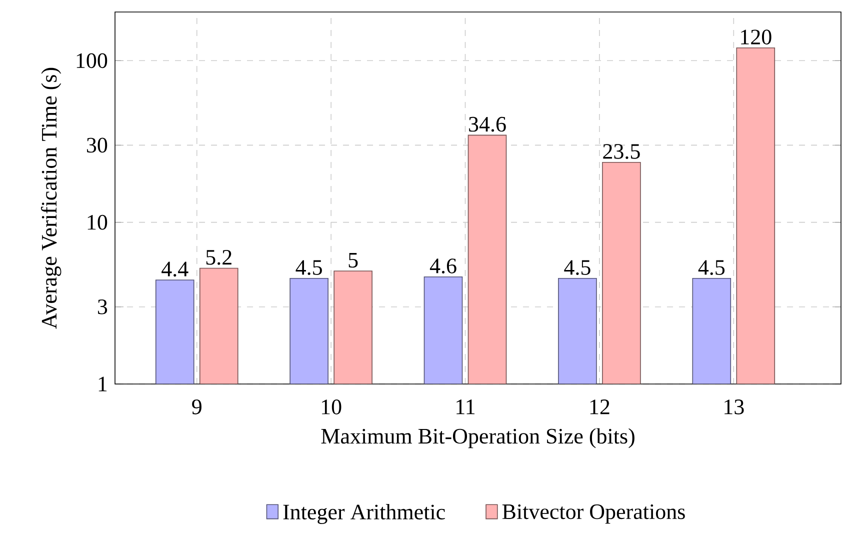  Describe the element at coordinates (593, 514) in the screenshot. I see `legend-label: Bitvector Operations` at that location.